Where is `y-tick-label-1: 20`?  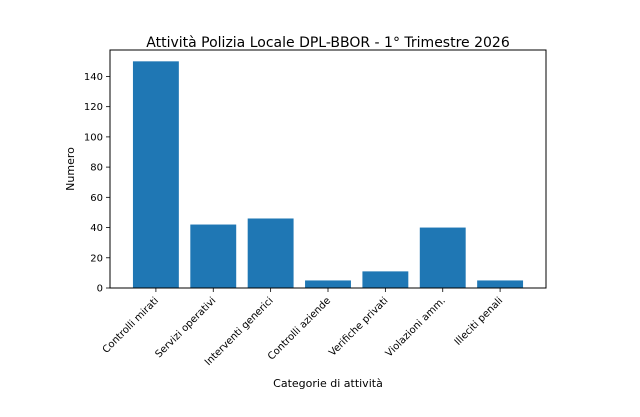
y-tick-label-1: 20 is located at coordinates (96, 258).